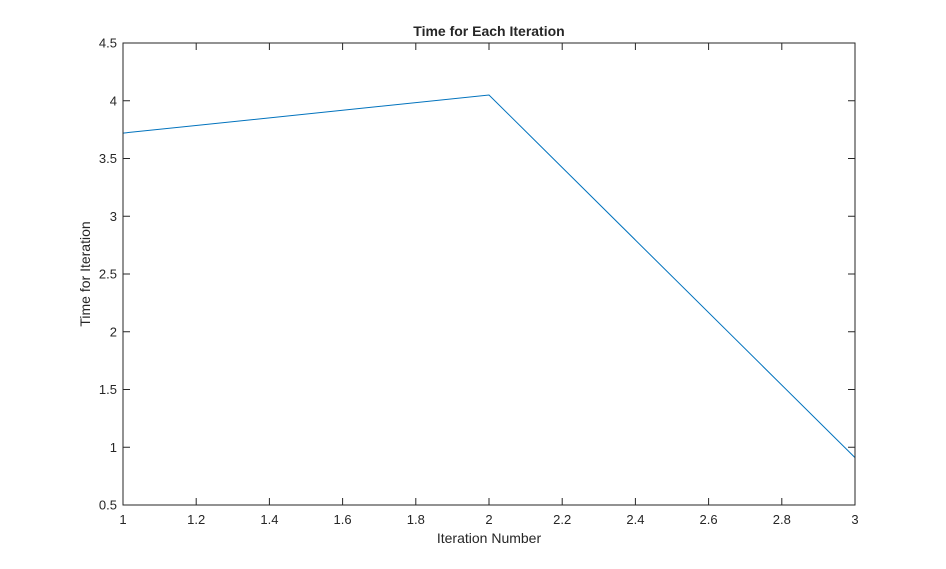  Describe the element at coordinates (416, 519) in the screenshot. I see `x-tick-label: 1.8` at that location.